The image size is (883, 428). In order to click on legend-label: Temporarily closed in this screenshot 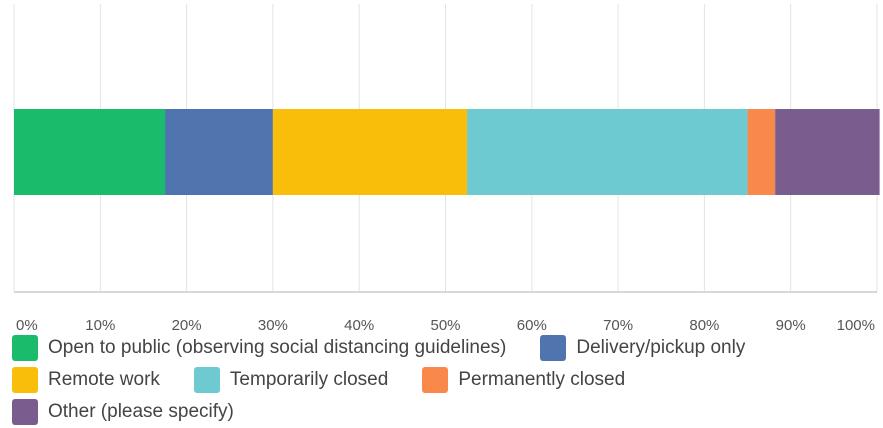, I will do `click(309, 379)`.